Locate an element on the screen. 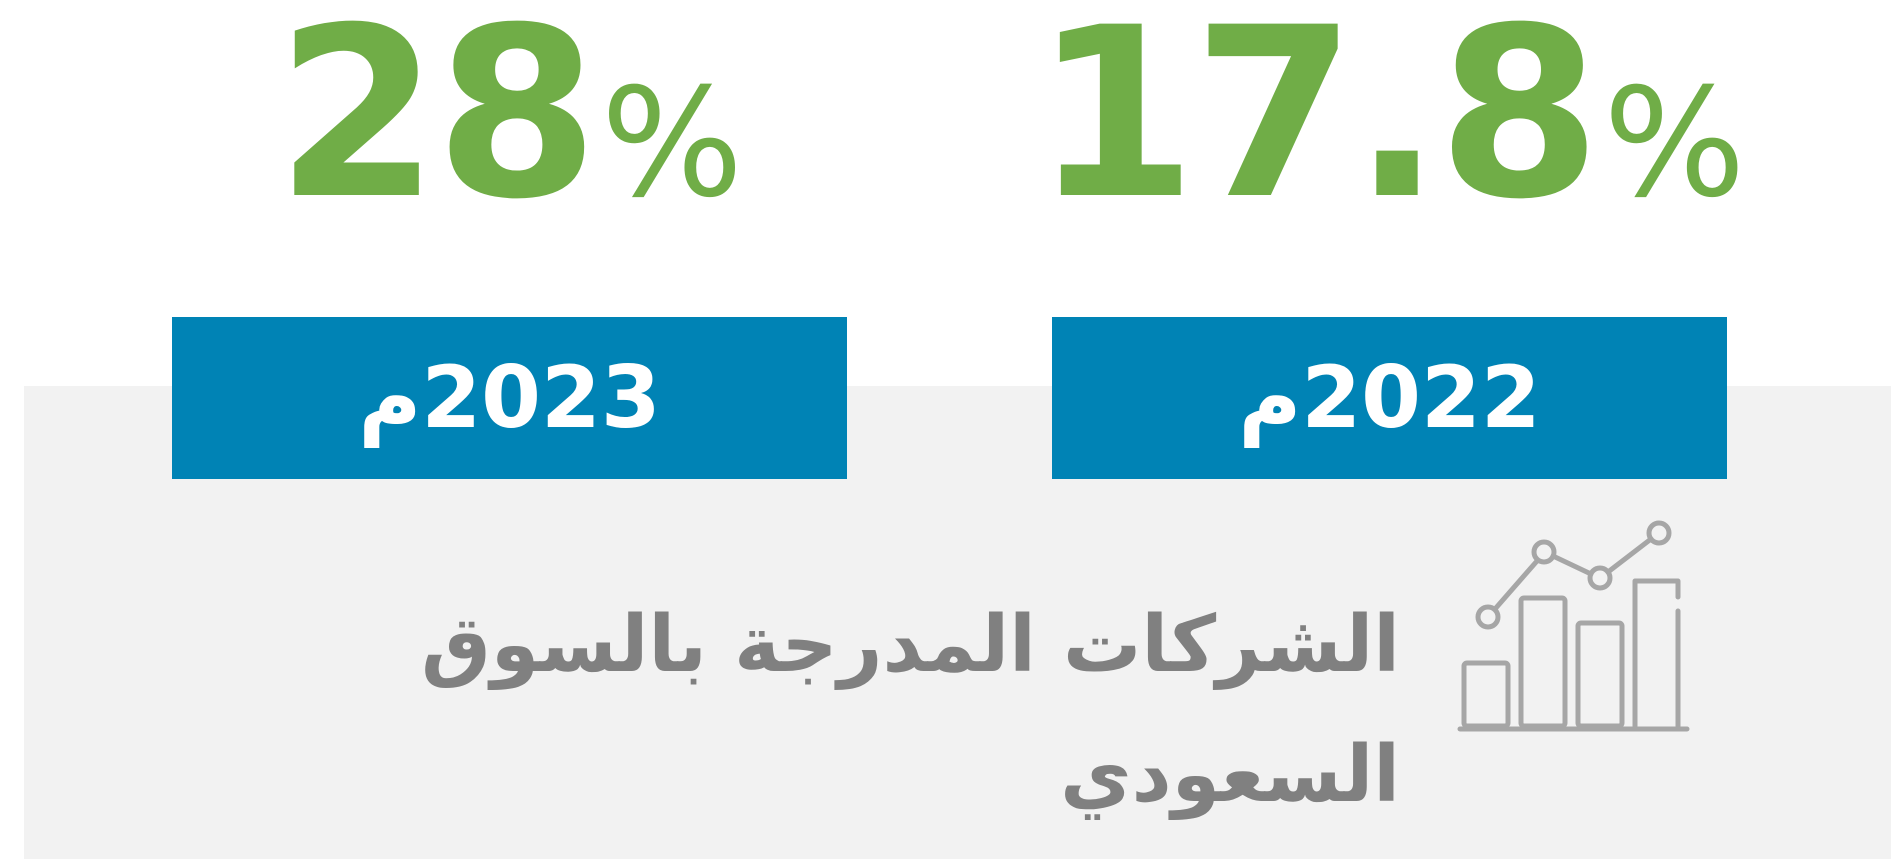 The image size is (1891, 859). stat-value: 17.8% is located at coordinates (1389, 116).